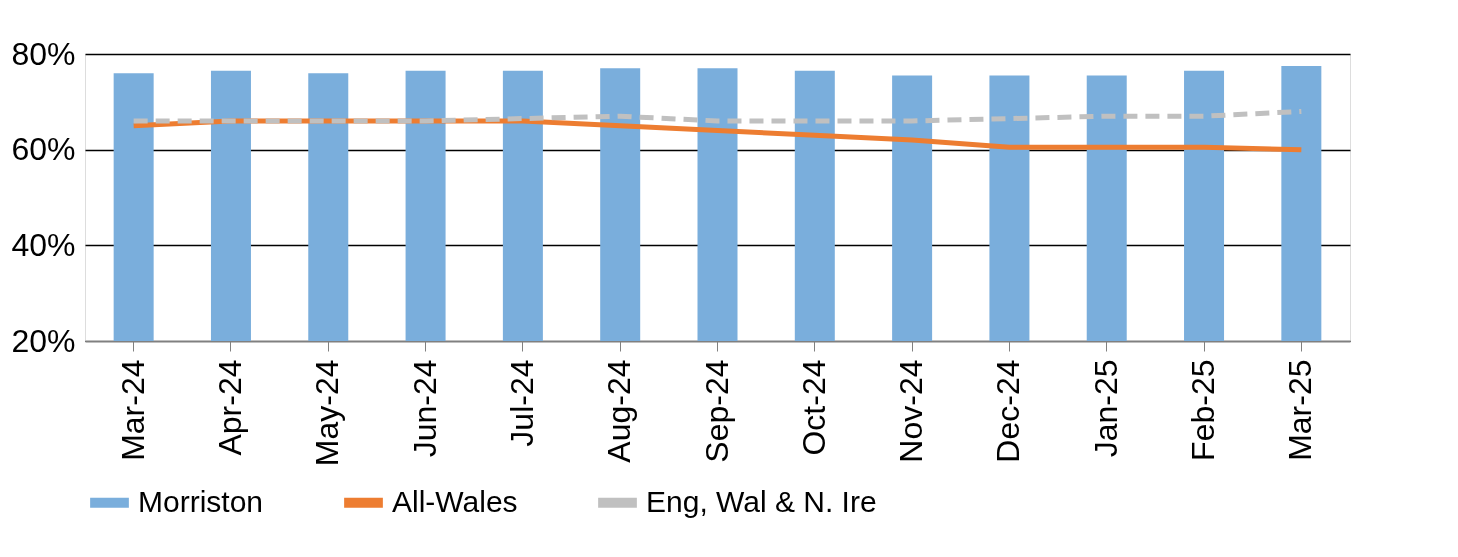 The image size is (1458, 557). What do you see at coordinates (911, 411) in the screenshot?
I see `x-tick-label: Nov-24` at bounding box center [911, 411].